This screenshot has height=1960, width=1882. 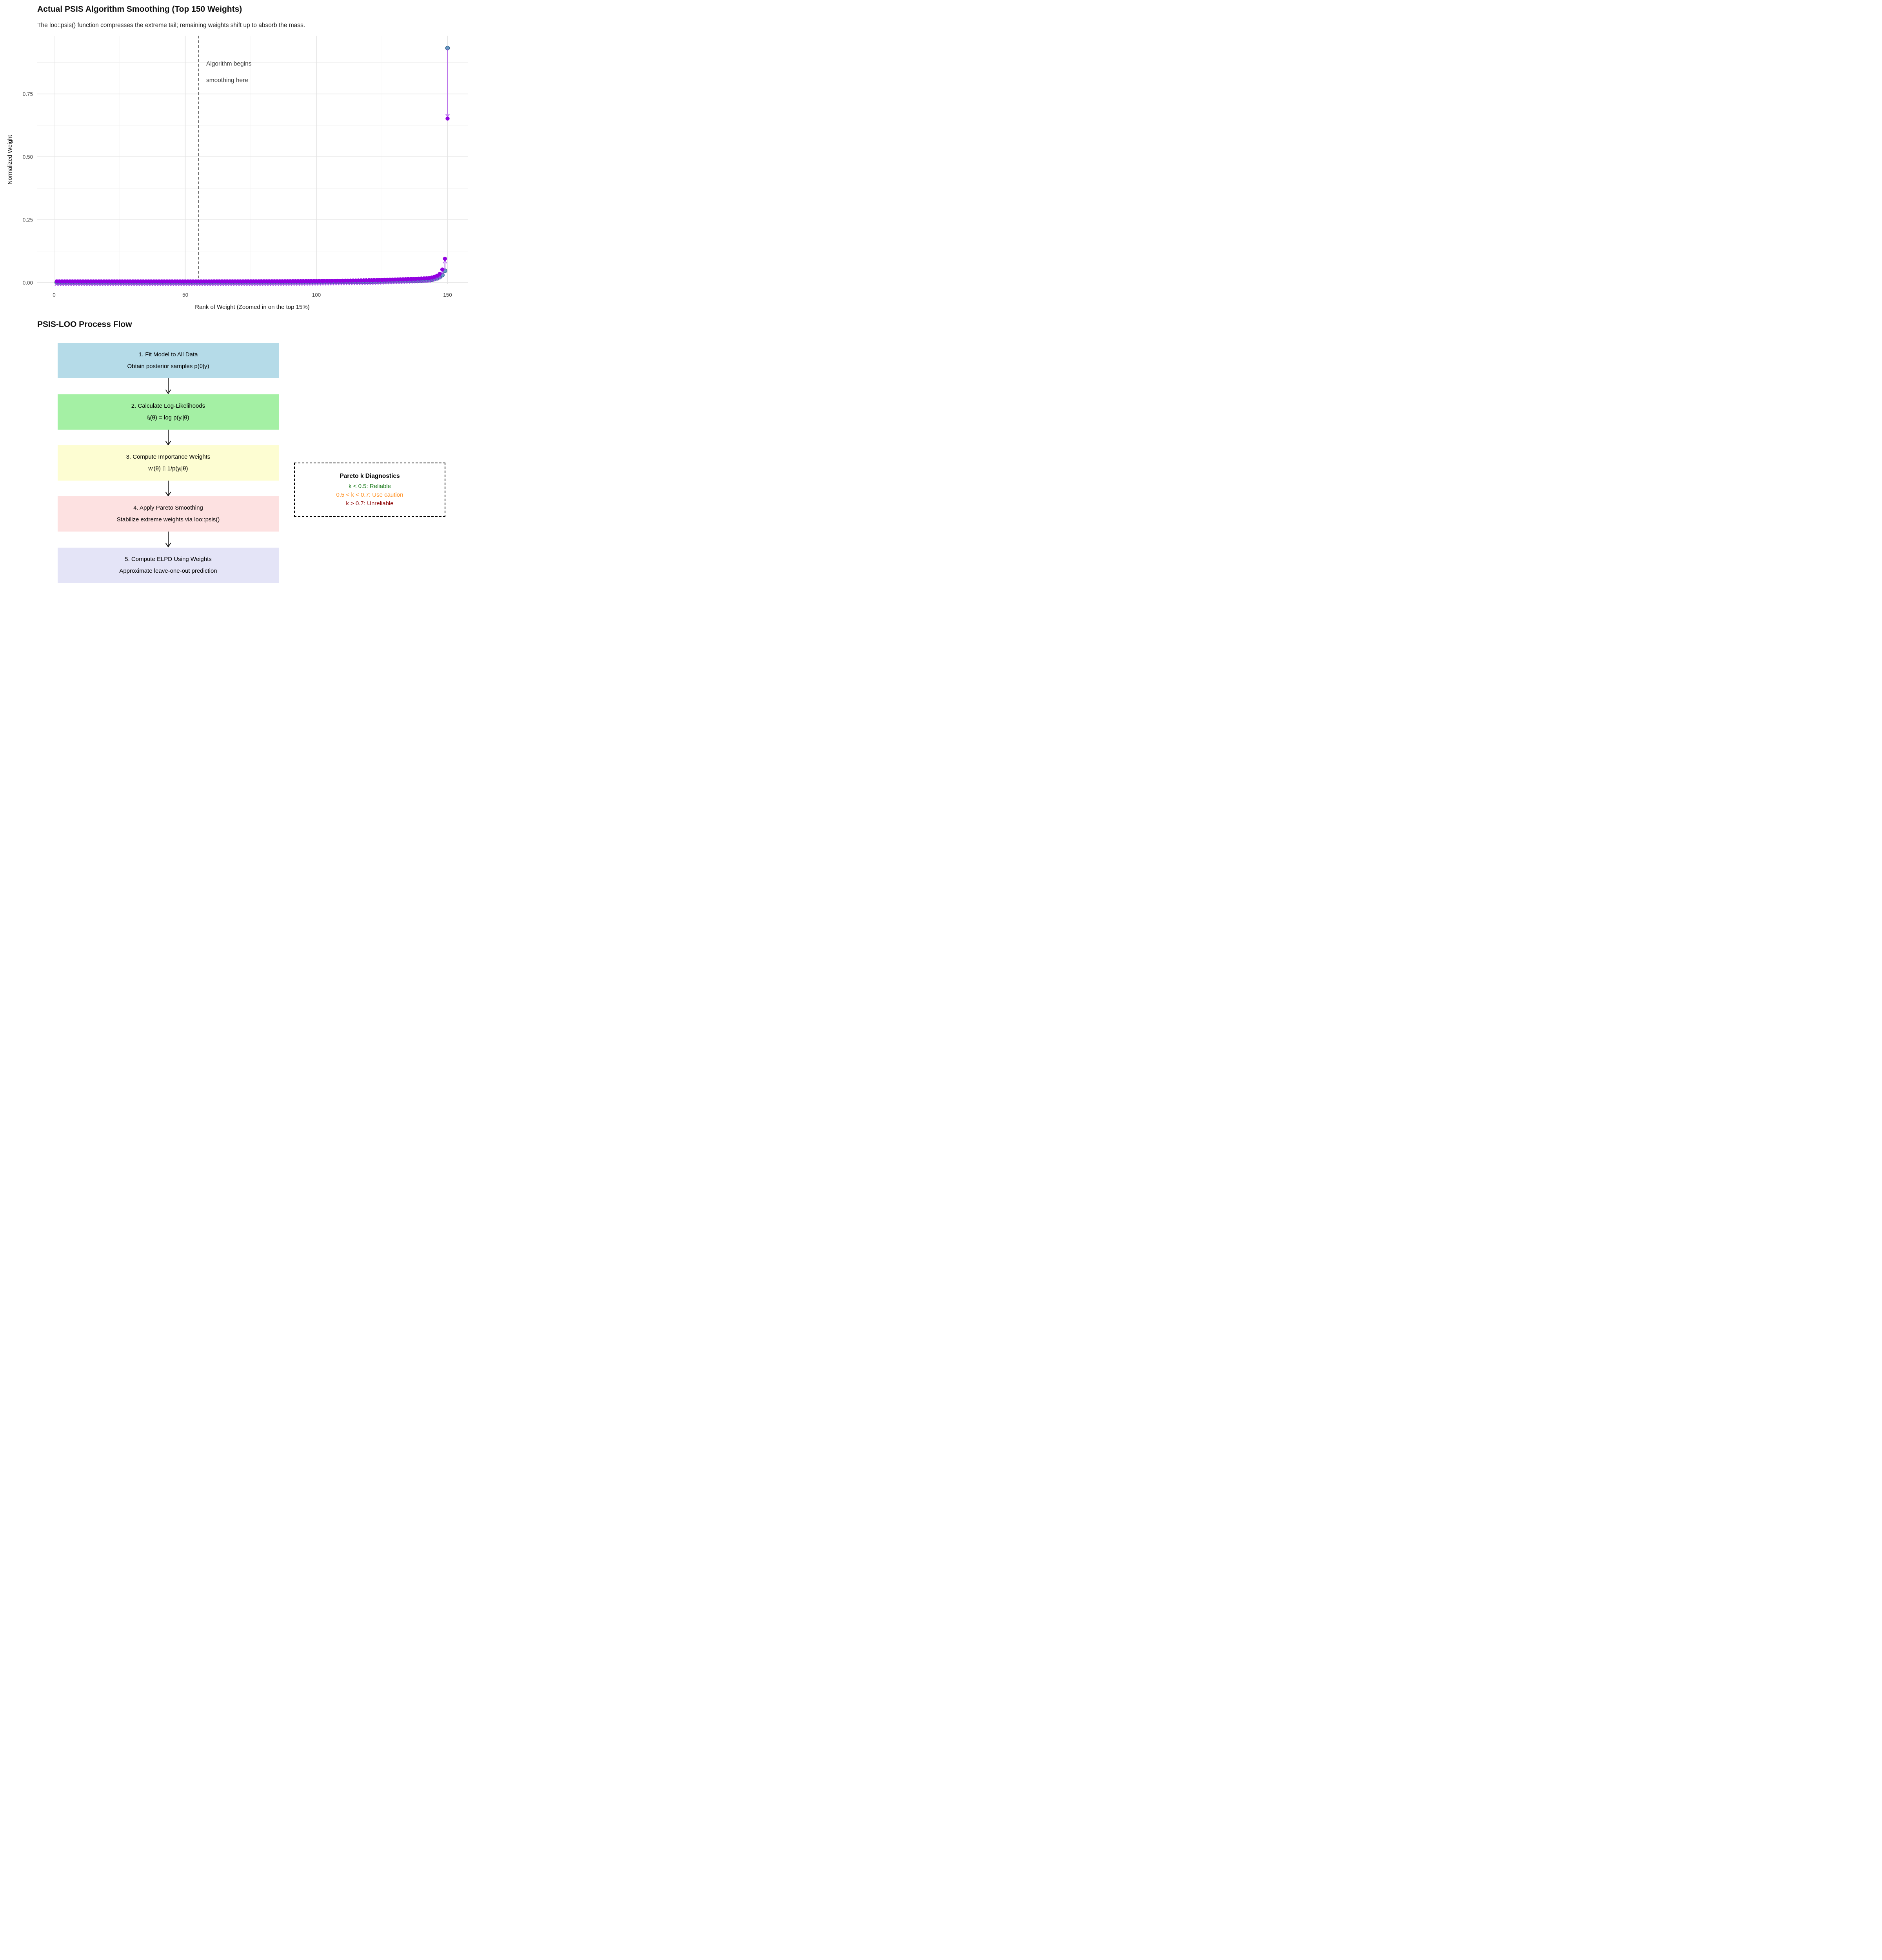 I want to click on vline-annotation: smoothing here, so click(x=227, y=80).